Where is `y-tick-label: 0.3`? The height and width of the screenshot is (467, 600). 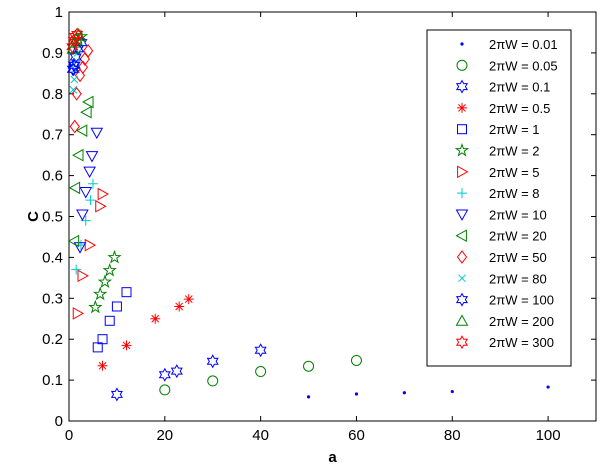
y-tick-label: 0.3 is located at coordinates (52, 298).